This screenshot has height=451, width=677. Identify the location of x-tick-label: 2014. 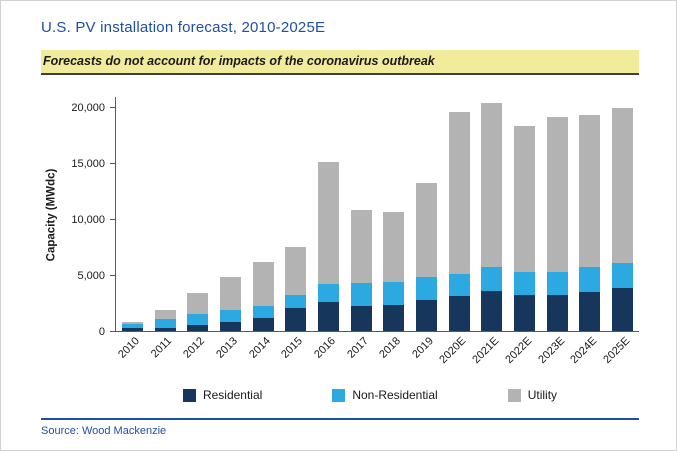
(259, 348).